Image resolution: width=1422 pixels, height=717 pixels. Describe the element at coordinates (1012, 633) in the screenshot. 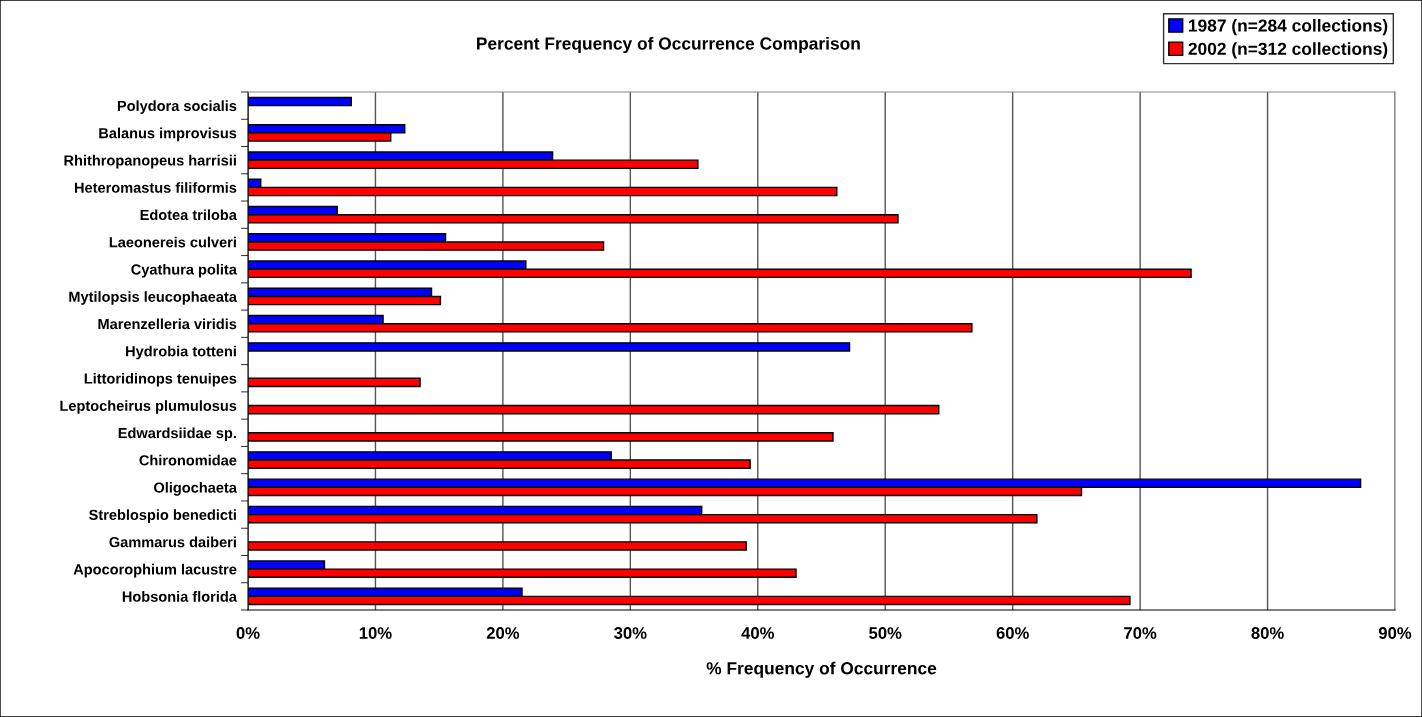

I see `x-tick-label: 60%` at that location.